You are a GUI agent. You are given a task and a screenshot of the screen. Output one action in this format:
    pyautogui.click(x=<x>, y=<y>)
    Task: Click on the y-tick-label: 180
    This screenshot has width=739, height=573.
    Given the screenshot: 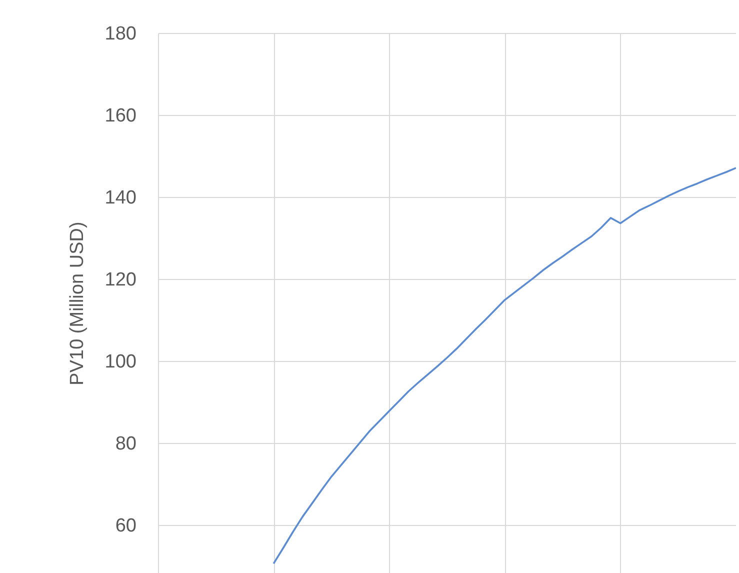 What is the action you would take?
    pyautogui.click(x=120, y=34)
    